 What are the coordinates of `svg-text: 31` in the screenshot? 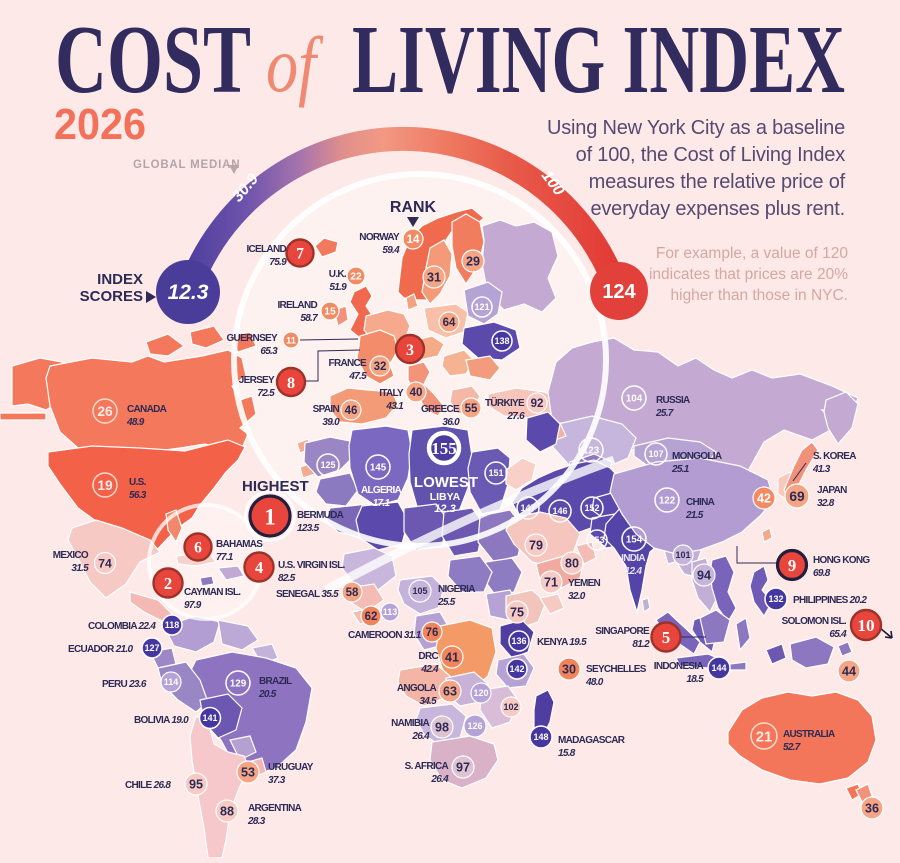 It's located at (434, 278).